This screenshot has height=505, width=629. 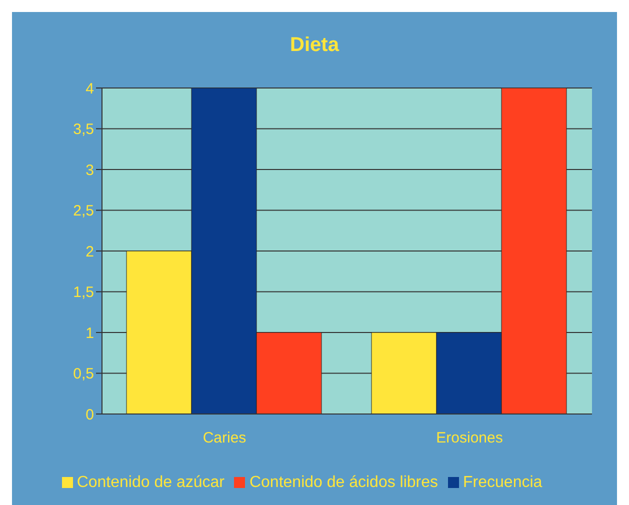 I want to click on legend-label: Contenido de azúcar, so click(x=150, y=482).